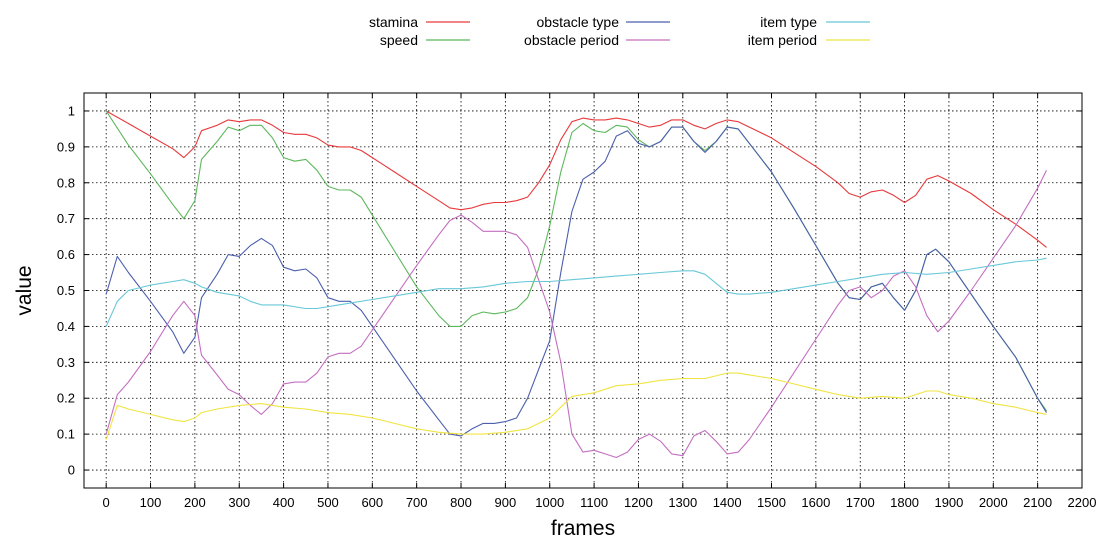  I want to click on x-tick-label: 400, so click(284, 502).